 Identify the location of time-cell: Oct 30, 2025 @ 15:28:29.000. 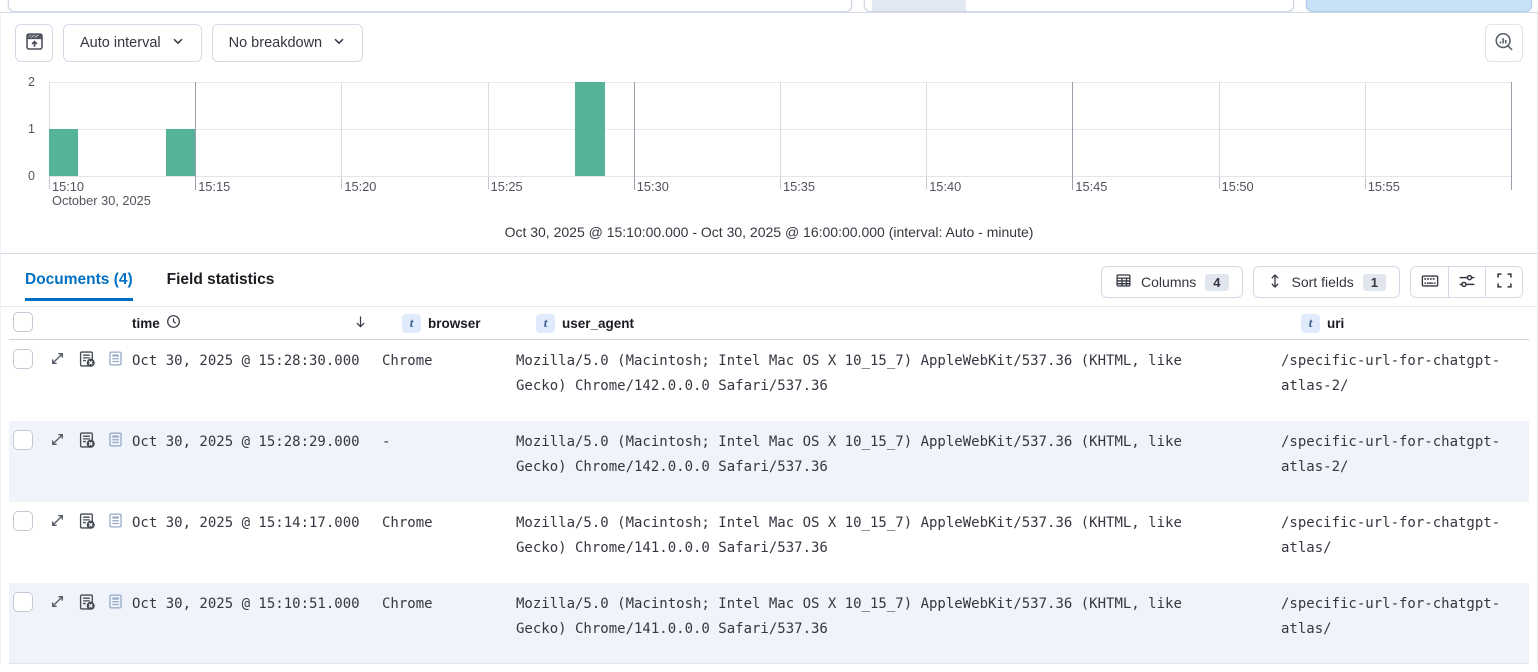
(246, 442).